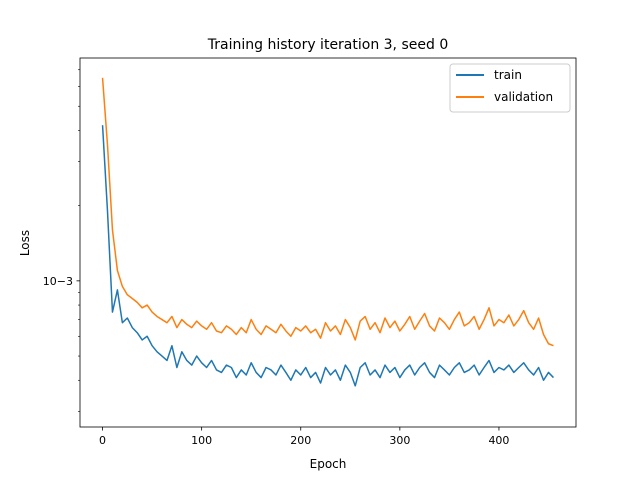 The image size is (640, 480). Describe the element at coordinates (328, 464) in the screenshot. I see `x-axis-label: Epoch` at that location.